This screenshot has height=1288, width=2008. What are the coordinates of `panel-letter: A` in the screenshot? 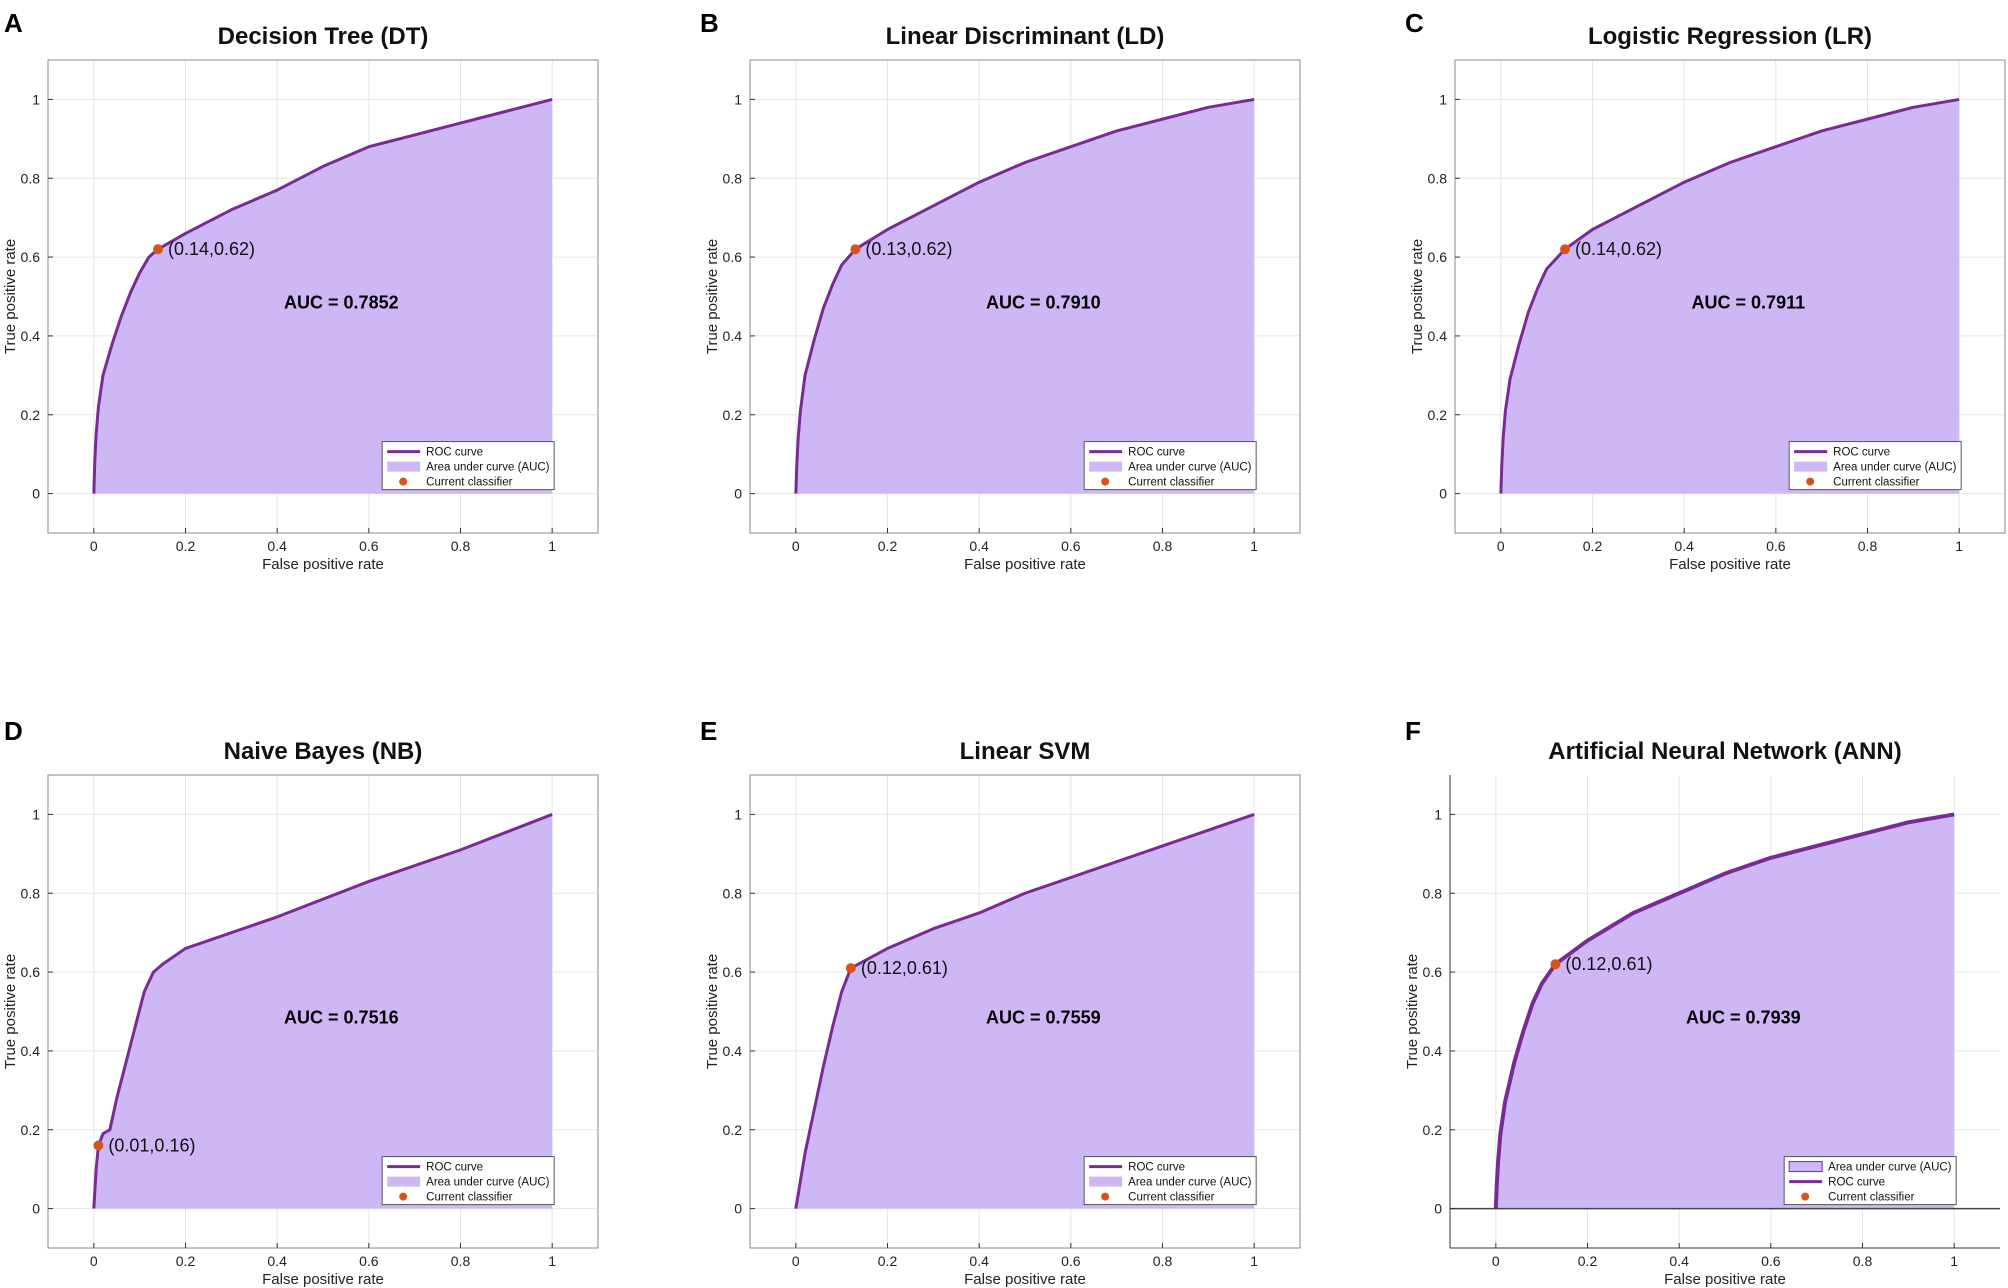 It's located at (13, 23).